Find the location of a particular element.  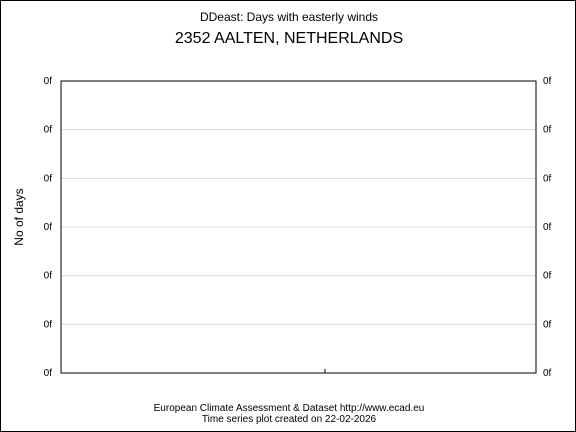

chart-subtitle: 2352 AALTEN, NETHERLANDS is located at coordinates (289, 38).